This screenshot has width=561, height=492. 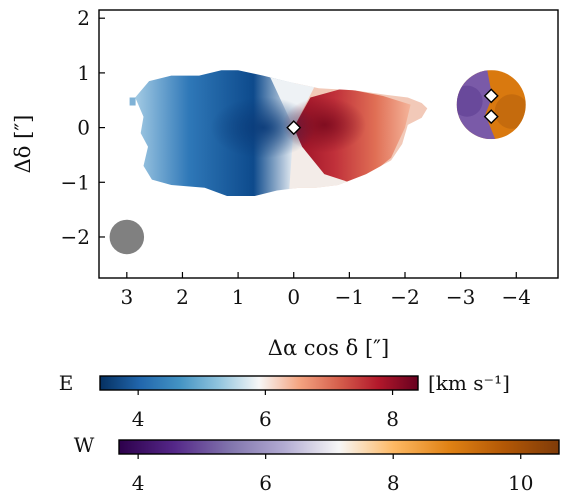 What do you see at coordinates (339, 447) in the screenshot?
I see `colorbar-W-bar` at bounding box center [339, 447].